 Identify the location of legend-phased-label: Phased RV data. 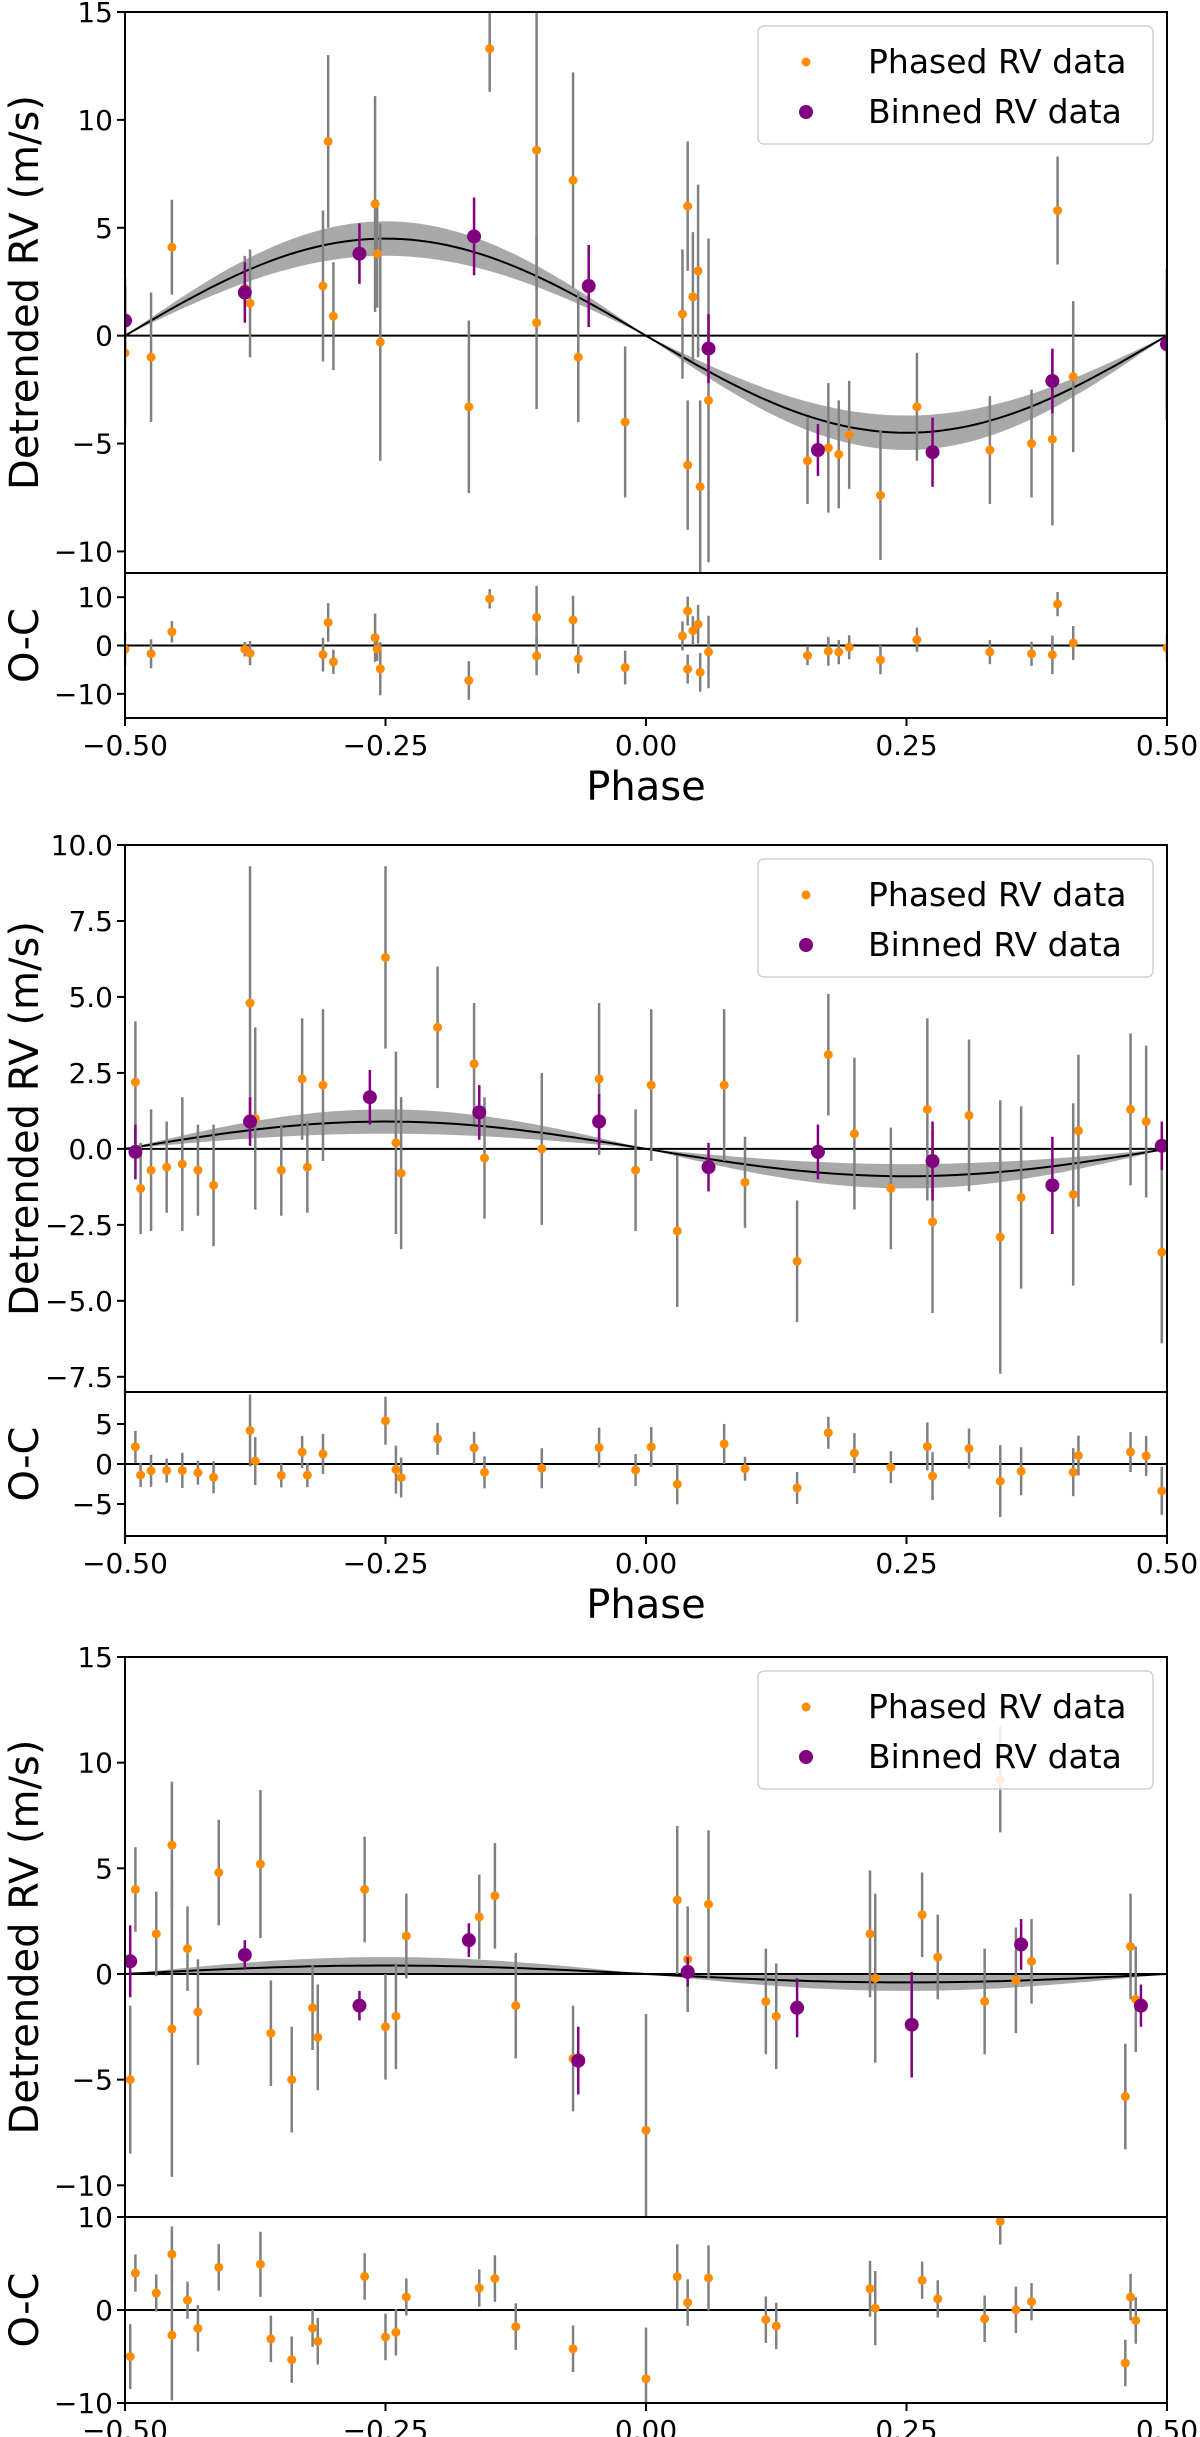
(997, 61).